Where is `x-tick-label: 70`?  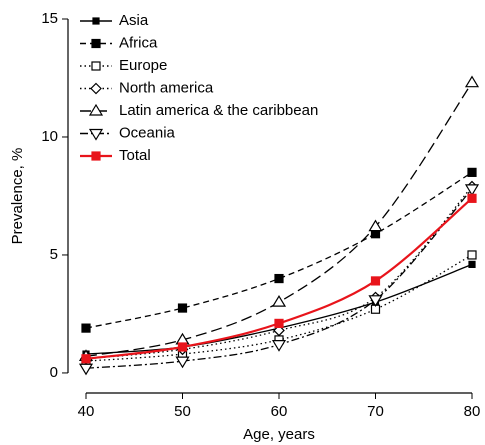
x-tick-label: 70 is located at coordinates (375, 411).